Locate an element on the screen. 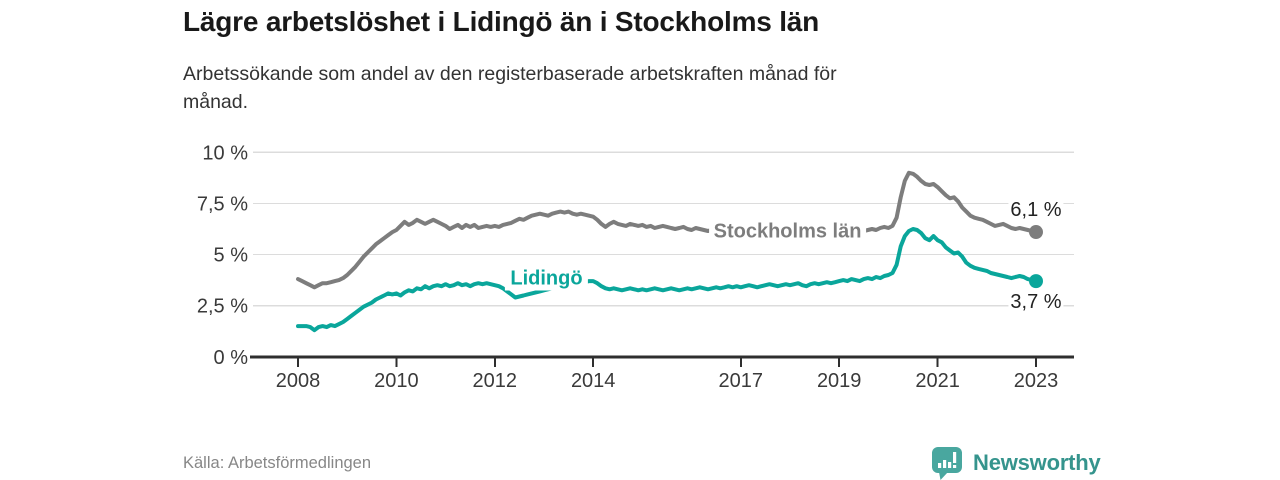 This screenshot has height=480, width=1280. brand-logo: Newsworthy is located at coordinates (1016, 463).